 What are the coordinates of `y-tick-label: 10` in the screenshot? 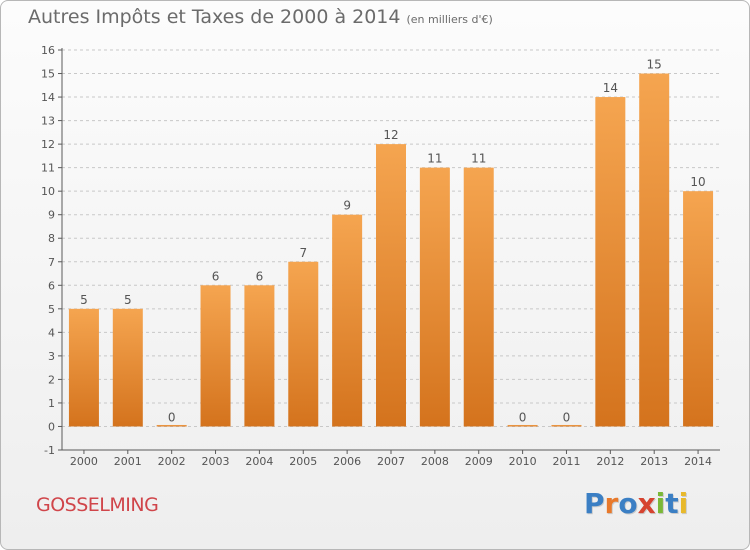 It's located at (48, 191).